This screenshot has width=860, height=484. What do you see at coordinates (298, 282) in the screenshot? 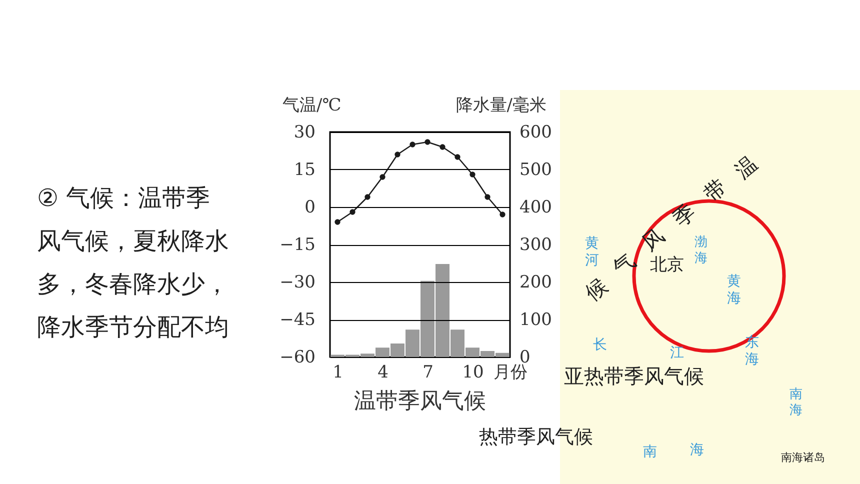
I see `y-tick-label: −30` at bounding box center [298, 282].